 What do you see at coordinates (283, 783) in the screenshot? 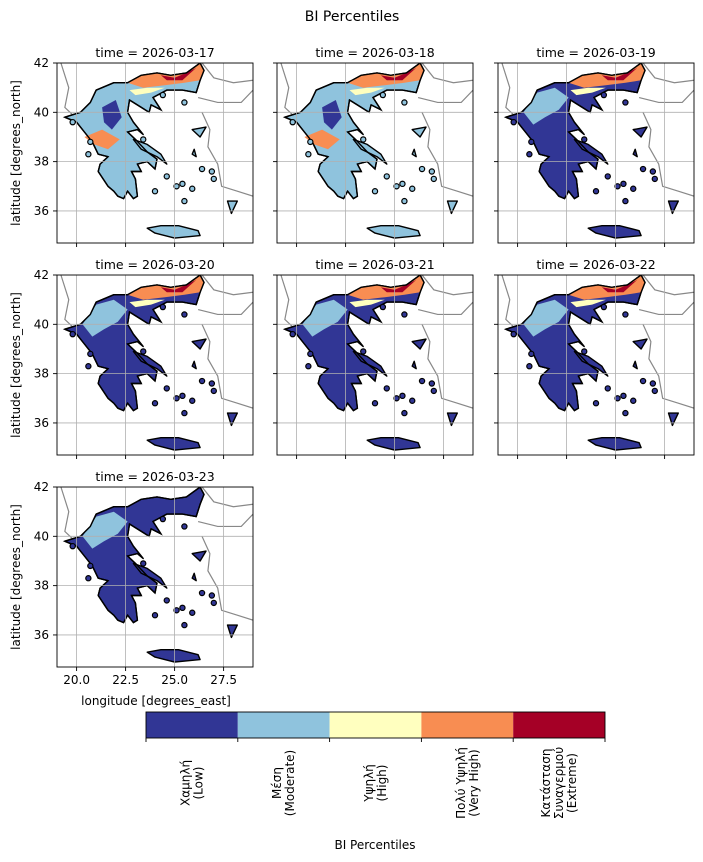
I see `colorbar-class-label: Μέση(Moderate)` at bounding box center [283, 783].